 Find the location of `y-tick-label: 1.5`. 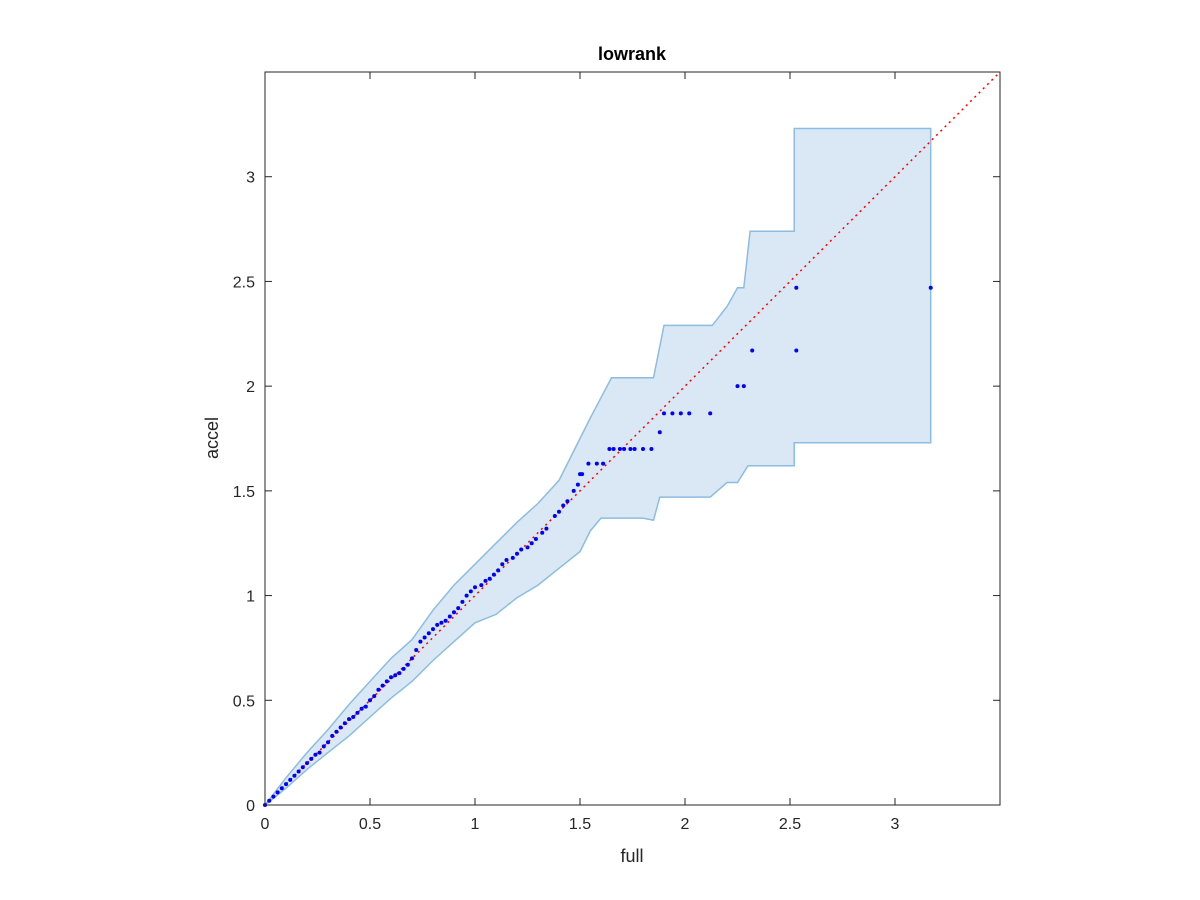

y-tick-label: 1.5 is located at coordinates (244, 492).